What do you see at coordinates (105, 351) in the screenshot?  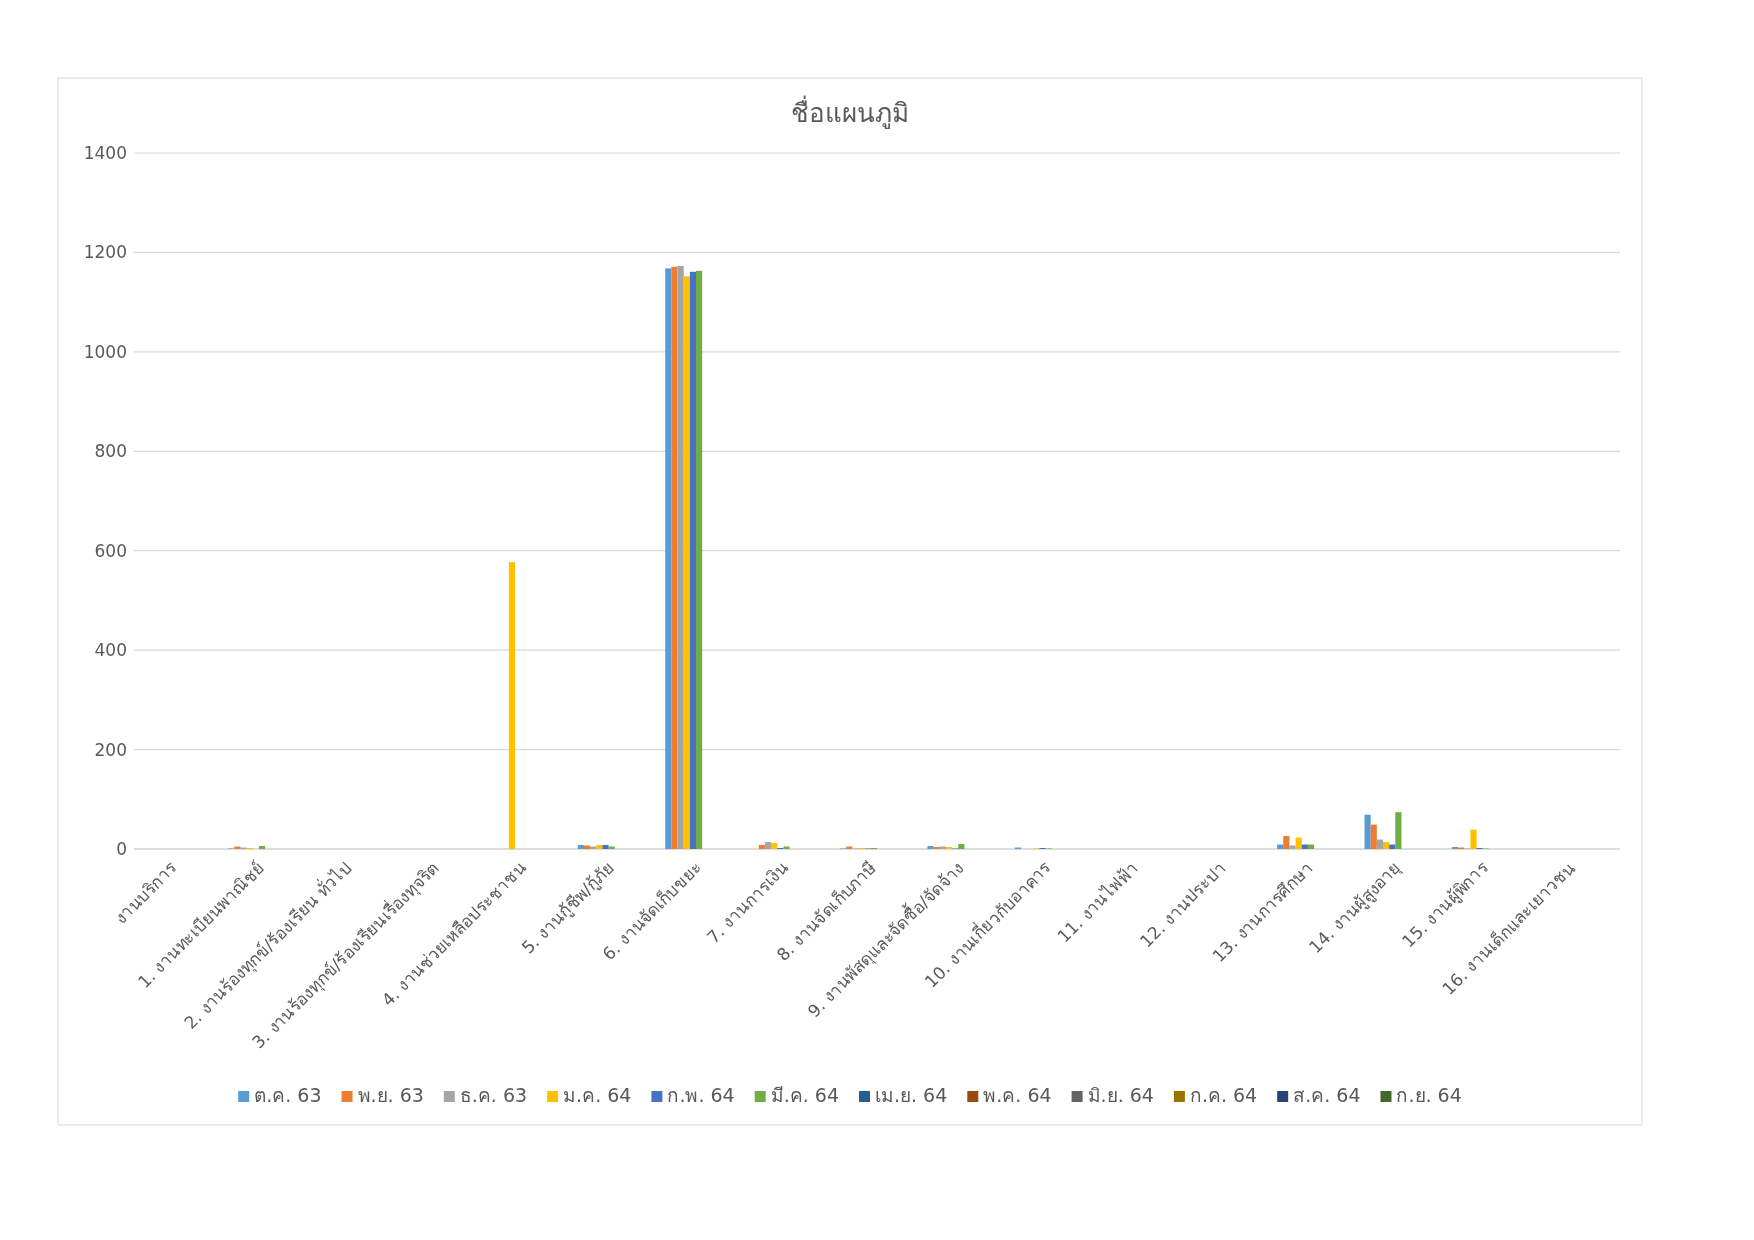 I see `y-tick-label: 1000` at bounding box center [105, 351].